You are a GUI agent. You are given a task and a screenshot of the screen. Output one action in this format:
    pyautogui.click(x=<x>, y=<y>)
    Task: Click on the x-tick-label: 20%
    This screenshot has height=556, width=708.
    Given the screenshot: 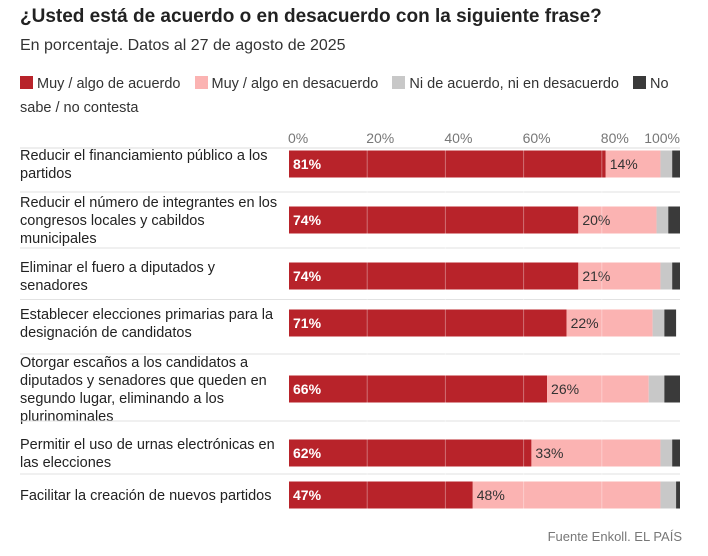 What is the action you would take?
    pyautogui.click(x=380, y=138)
    